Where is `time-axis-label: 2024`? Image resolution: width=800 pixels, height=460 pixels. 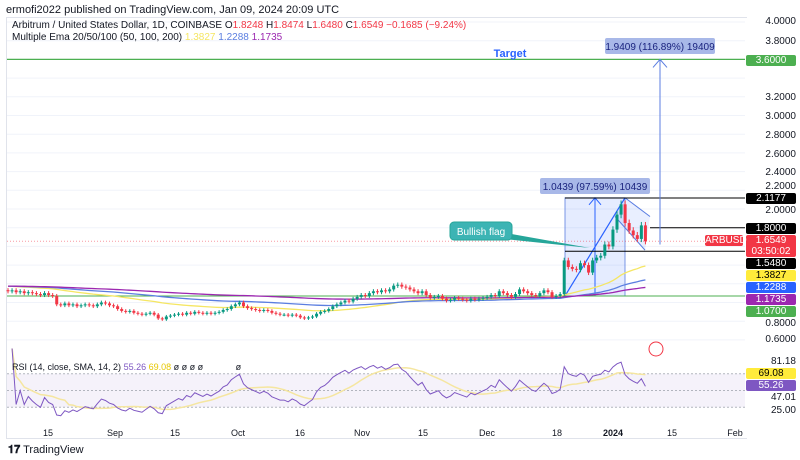
time-axis-label: 2024 is located at coordinates (613, 433).